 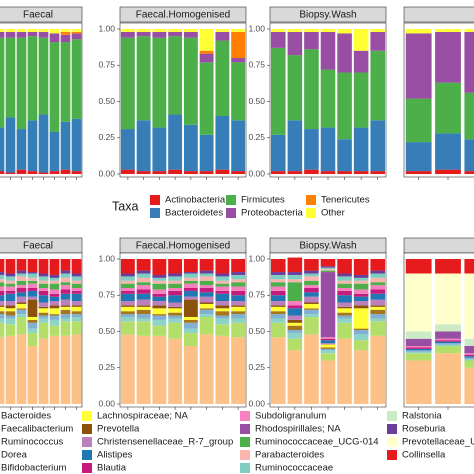 What do you see at coordinates (256, 173) in the screenshot?
I see `y-tick-label: 0.00` at bounding box center [256, 173].